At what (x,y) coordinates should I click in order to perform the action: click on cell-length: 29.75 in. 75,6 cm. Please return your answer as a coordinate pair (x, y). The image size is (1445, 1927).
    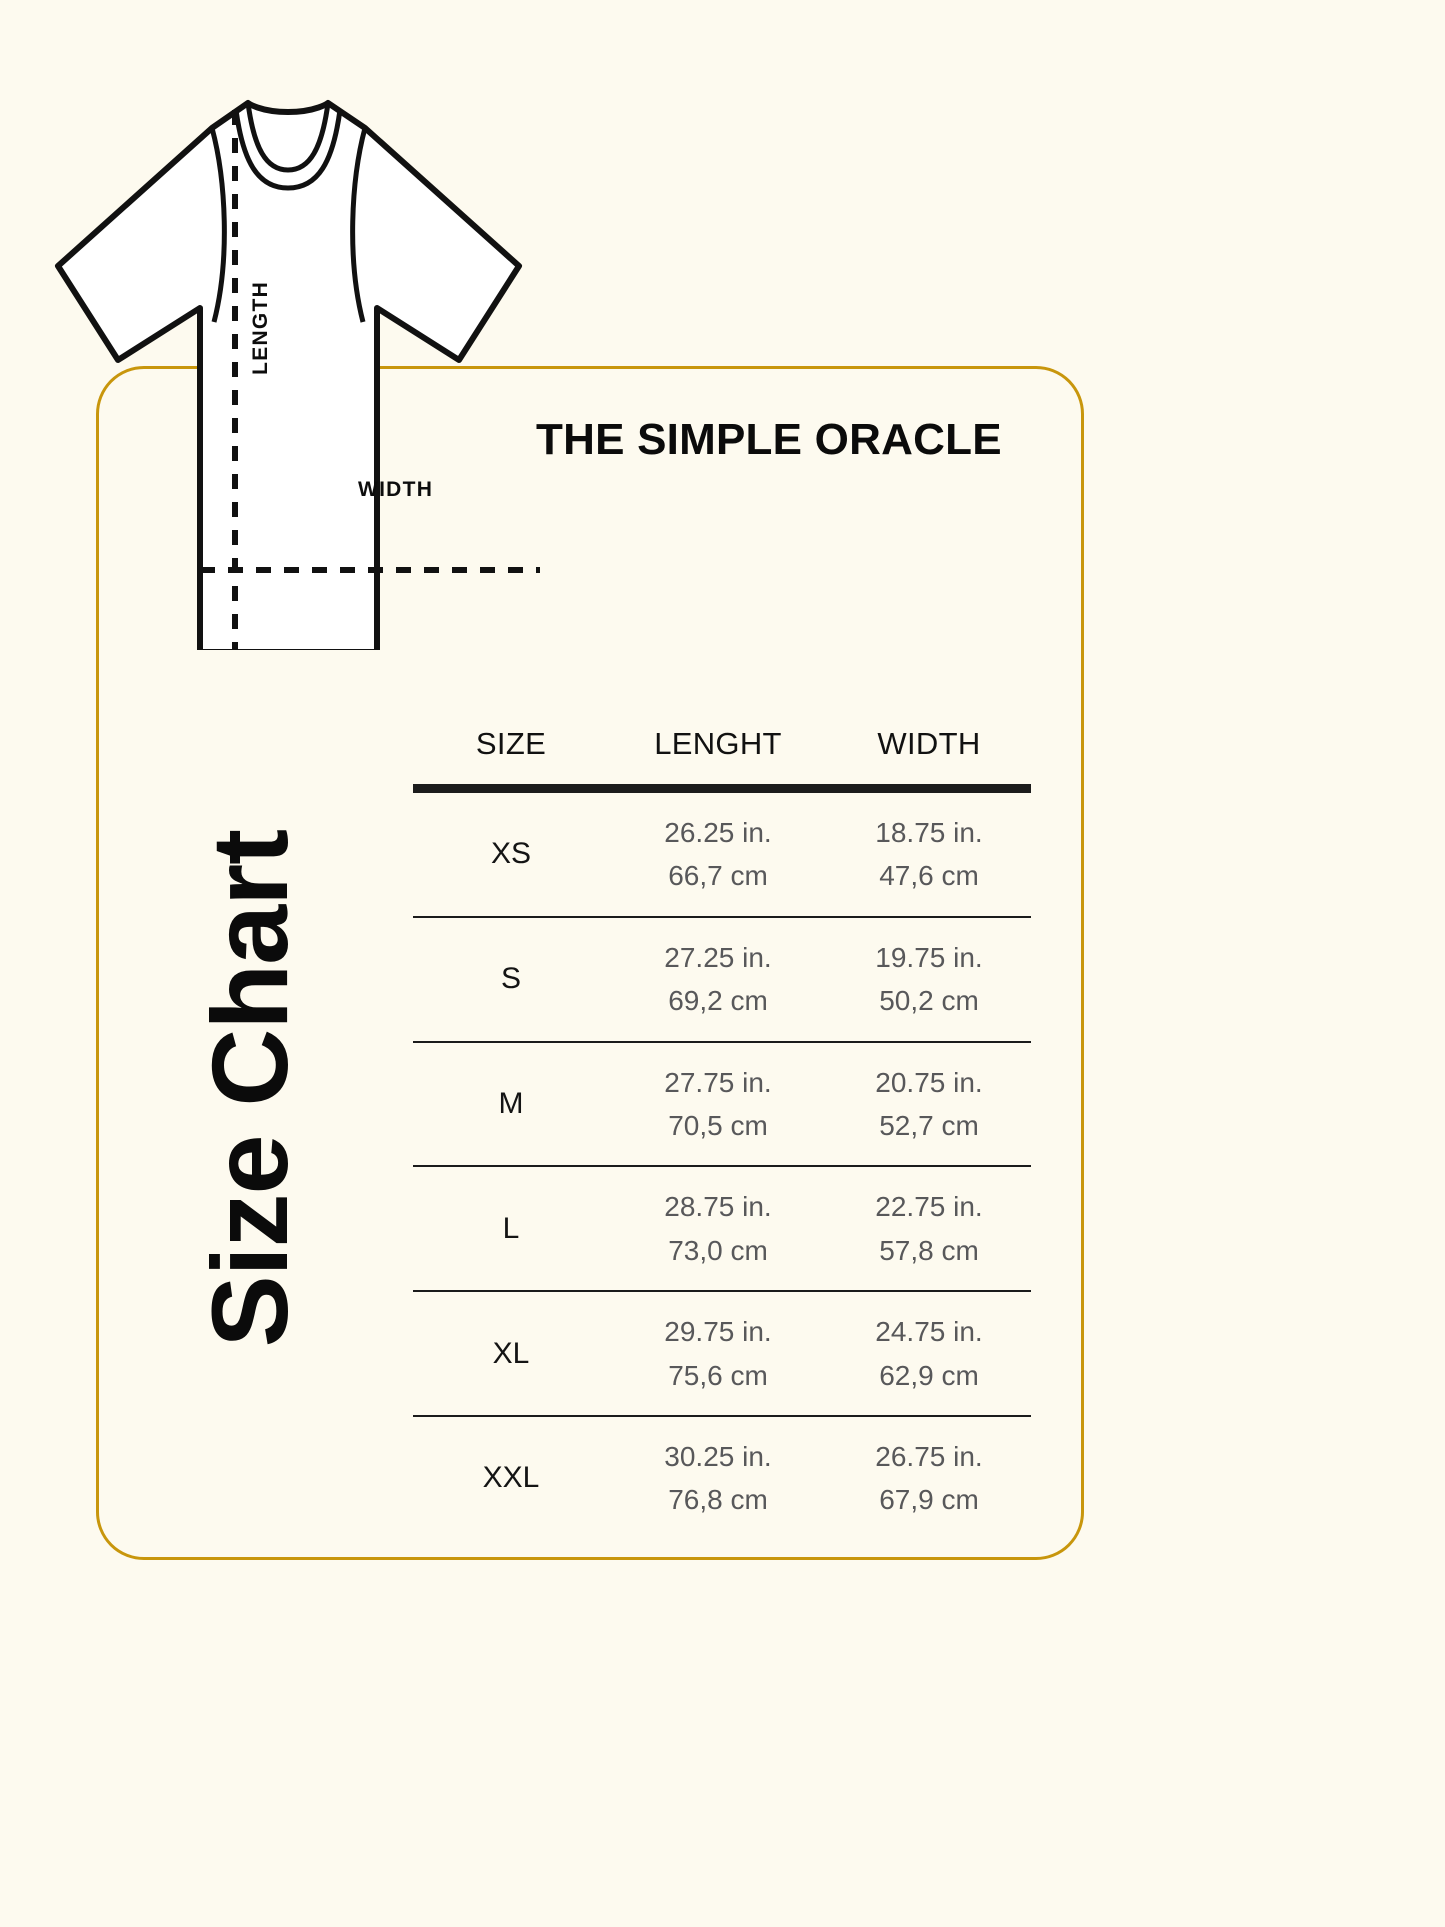
    Looking at the image, I should click on (718, 1354).